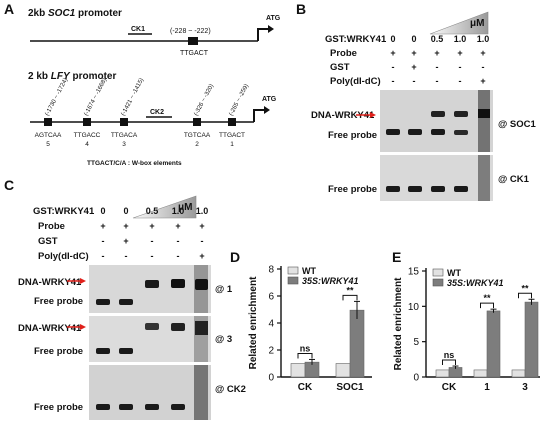 This screenshot has width=550, height=424. Describe the element at coordinates (202, 241) in the screenshot. I see `c-gst-4: -` at that location.